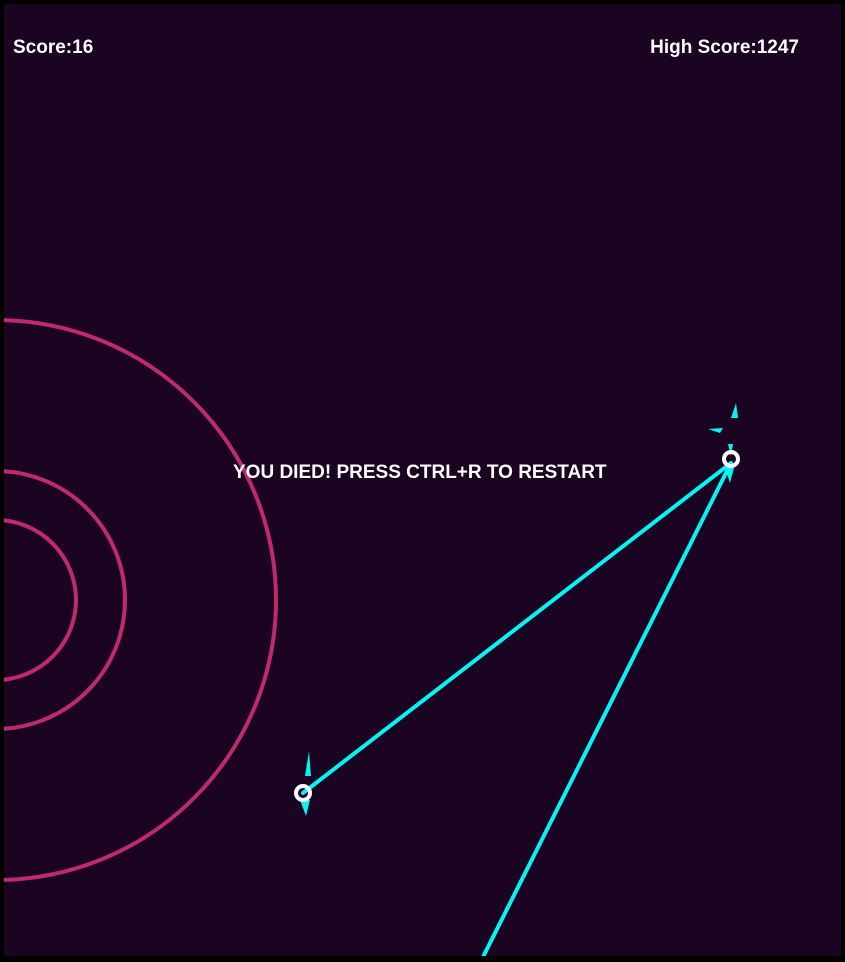  What do you see at coordinates (83, 47) in the screenshot?
I see `score-value: 16` at bounding box center [83, 47].